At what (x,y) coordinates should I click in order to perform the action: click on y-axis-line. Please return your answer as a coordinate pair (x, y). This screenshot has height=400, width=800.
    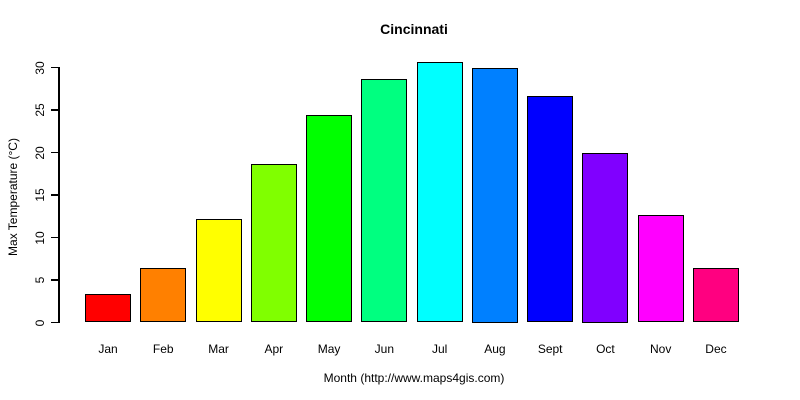
    Looking at the image, I should click on (59, 195).